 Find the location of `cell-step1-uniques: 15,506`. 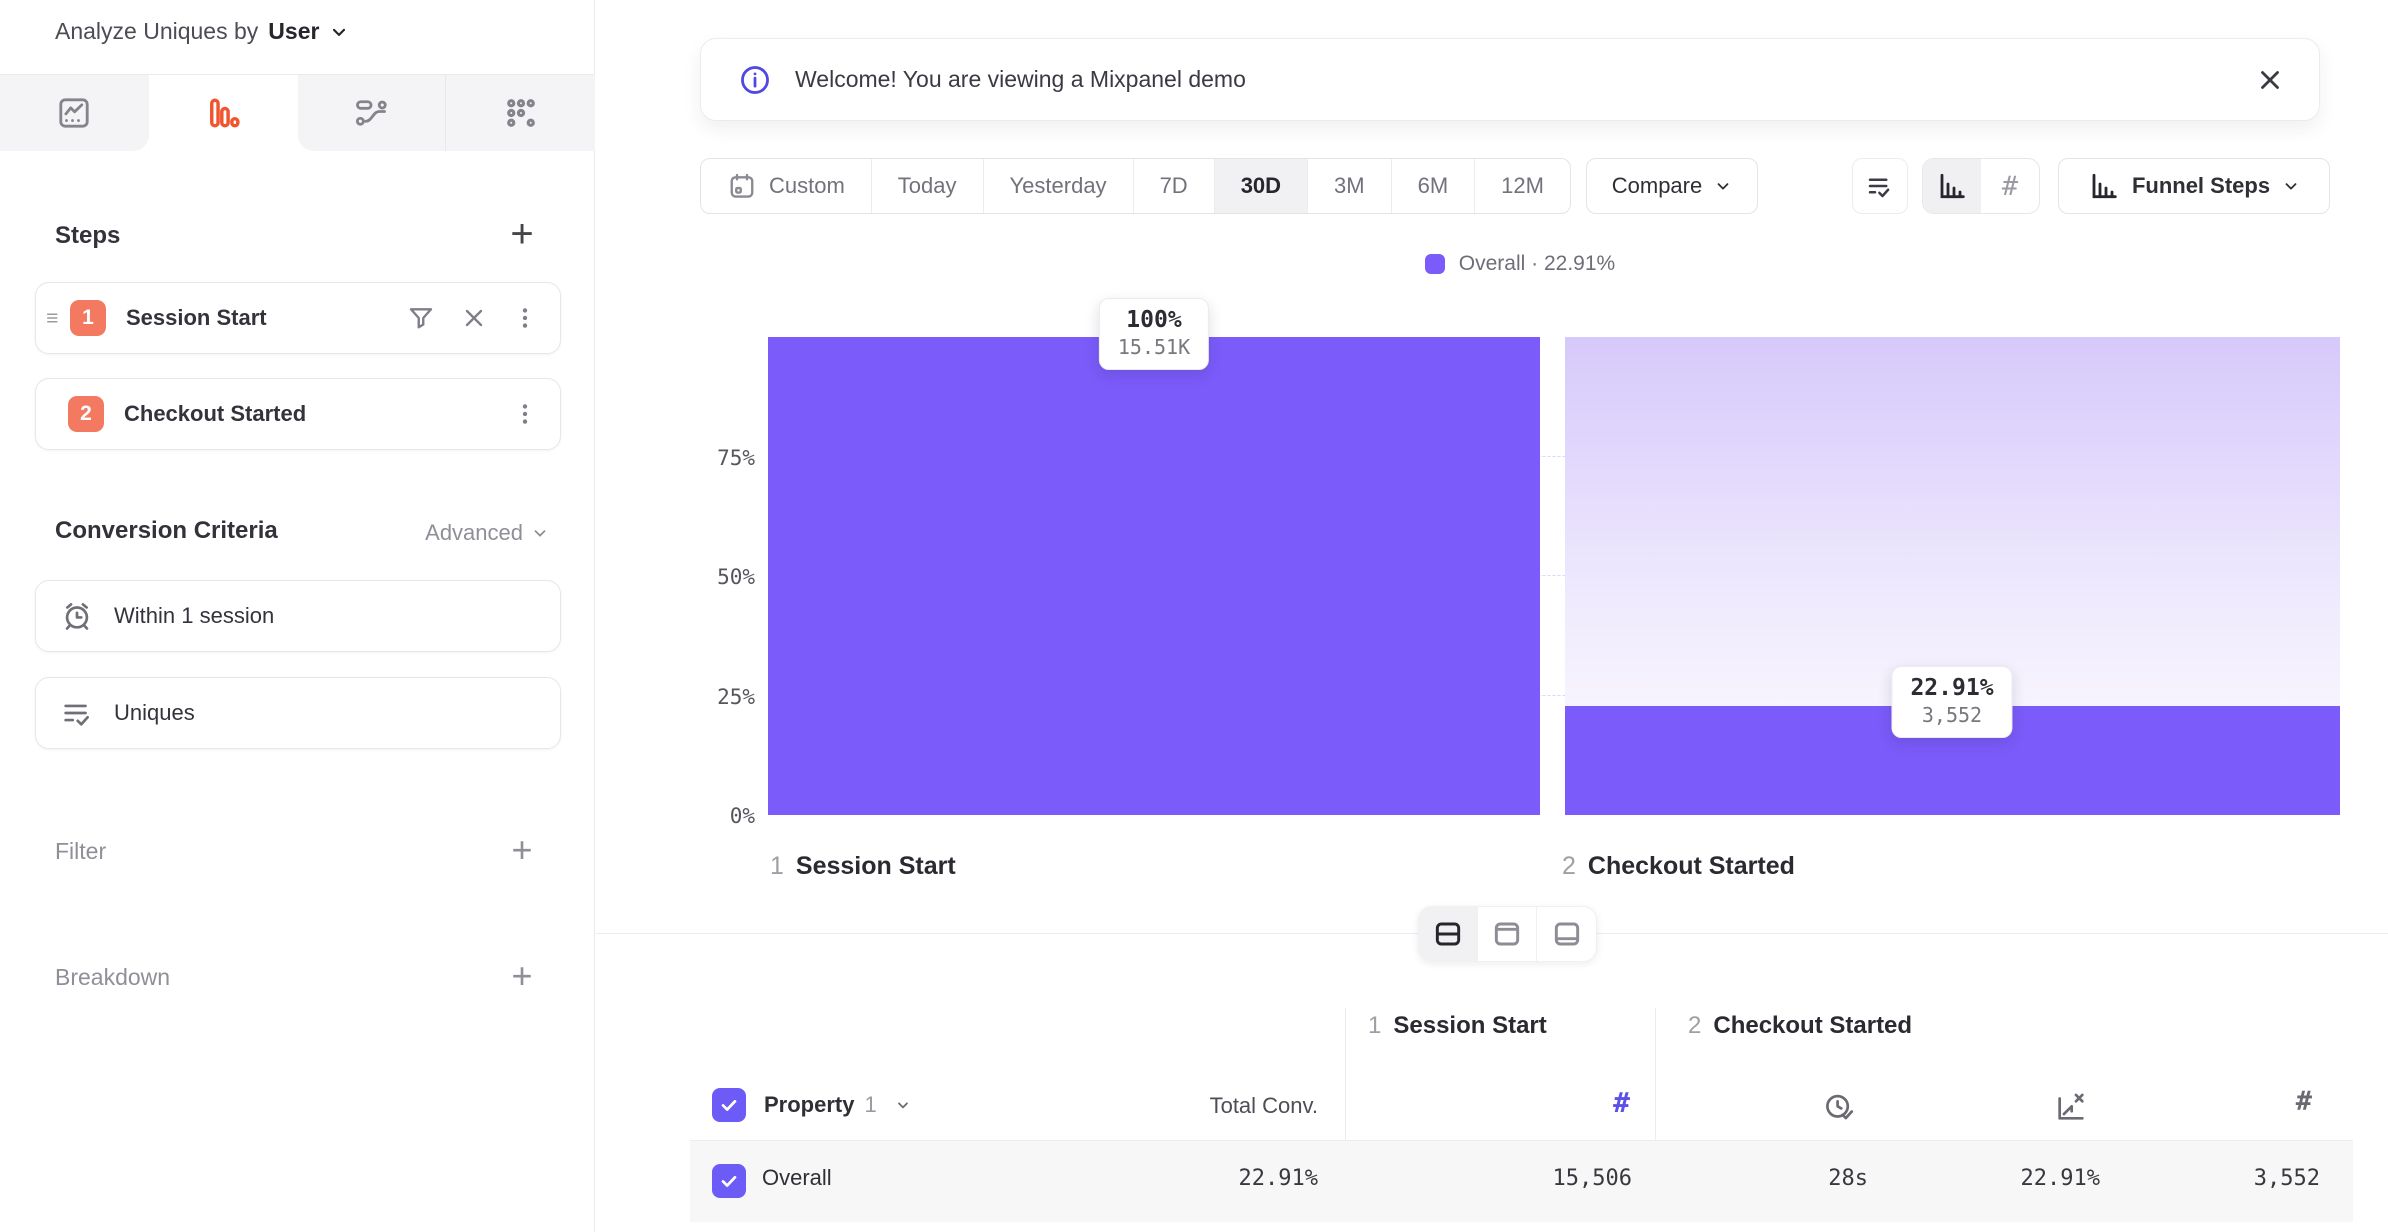

cell-step1-uniques: 15,506 is located at coordinates (1592, 1178).